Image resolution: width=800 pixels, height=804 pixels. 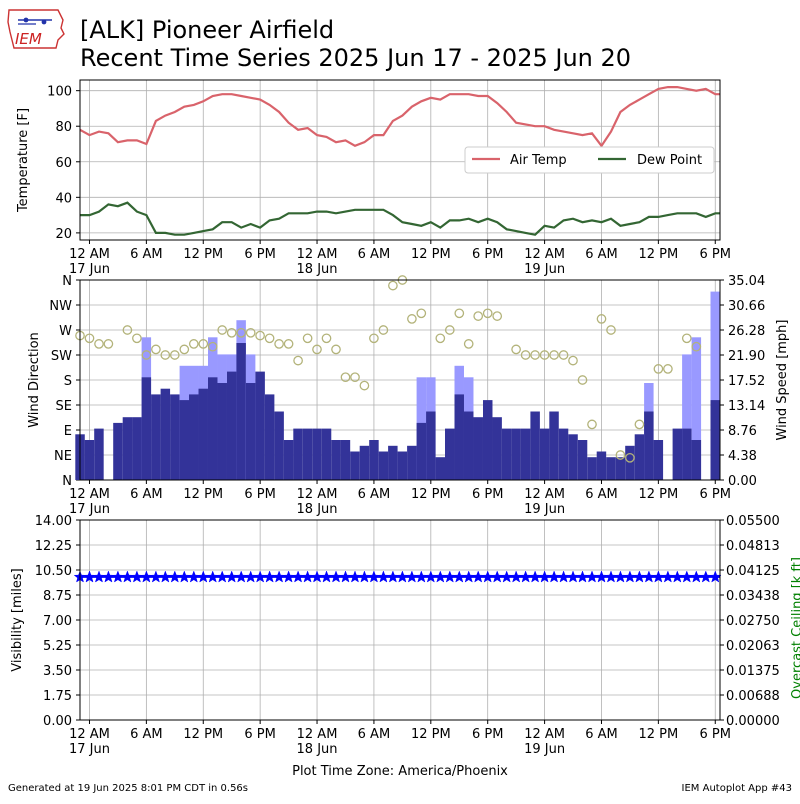 What do you see at coordinates (753, 571) in the screenshot?
I see `ceiling-tick-label: 0.04125` at bounding box center [753, 571].